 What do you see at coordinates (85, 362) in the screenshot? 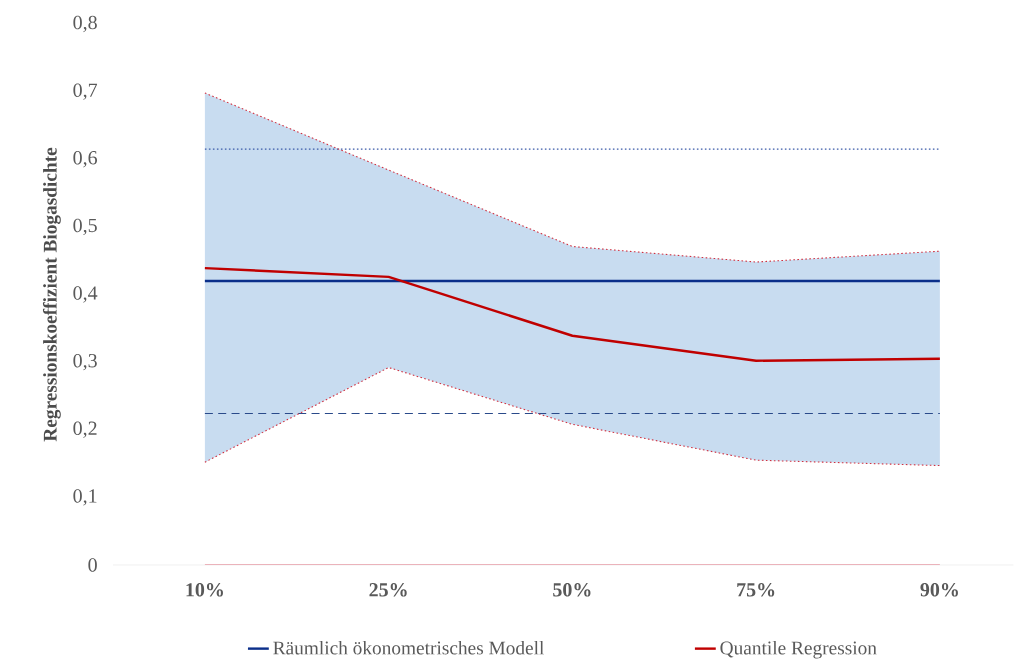
I see `y-tick-label: 0,3` at bounding box center [85, 362].